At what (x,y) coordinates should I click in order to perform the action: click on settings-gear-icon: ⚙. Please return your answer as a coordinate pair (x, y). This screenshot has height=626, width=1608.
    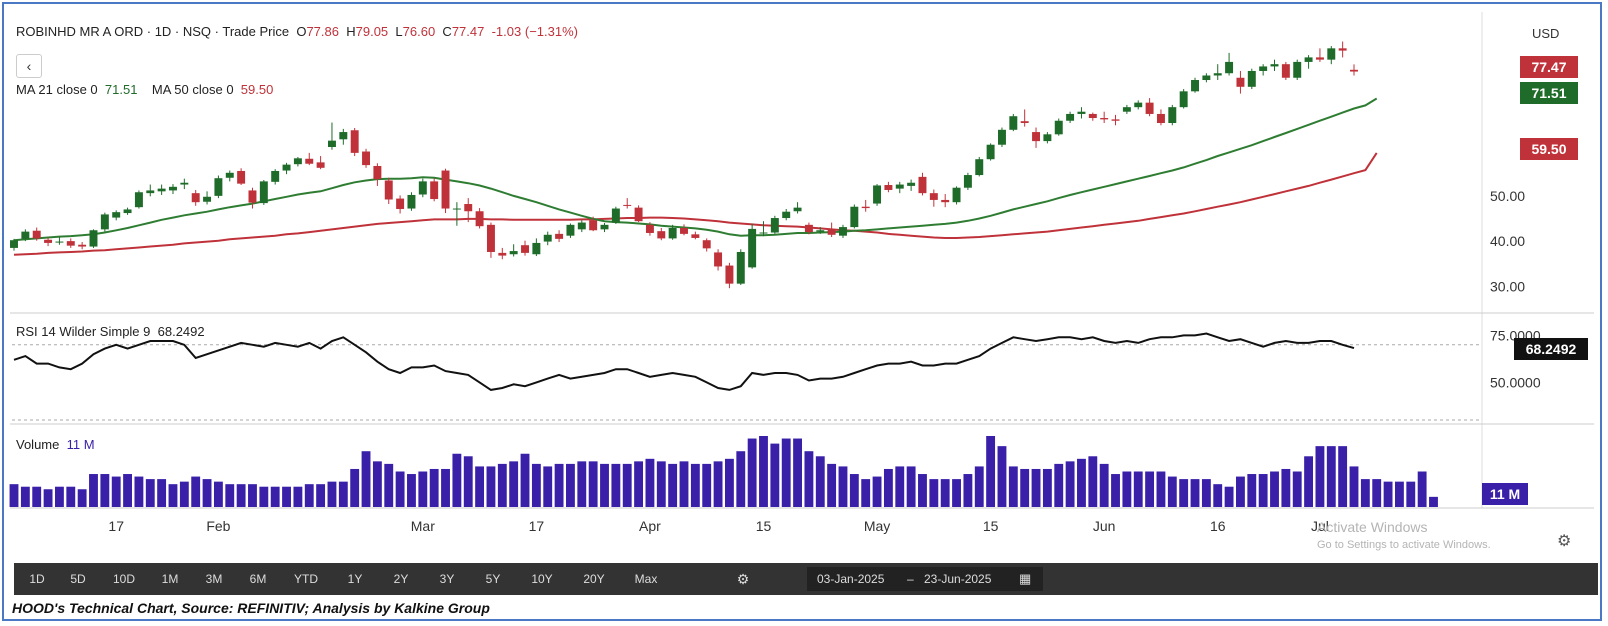
    Looking at the image, I should click on (1564, 541).